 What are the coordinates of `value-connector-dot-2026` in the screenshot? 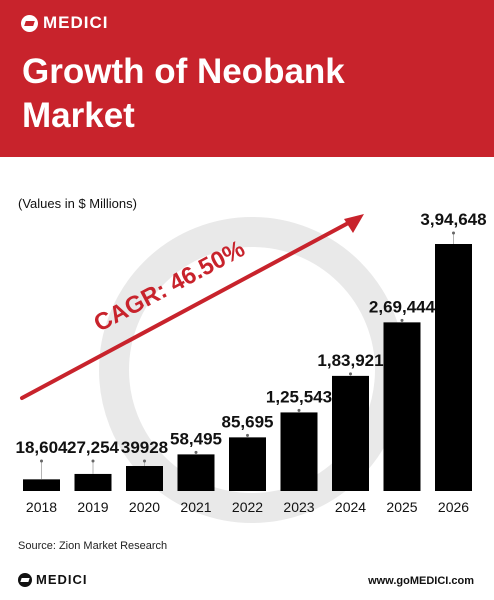 It's located at (453, 233).